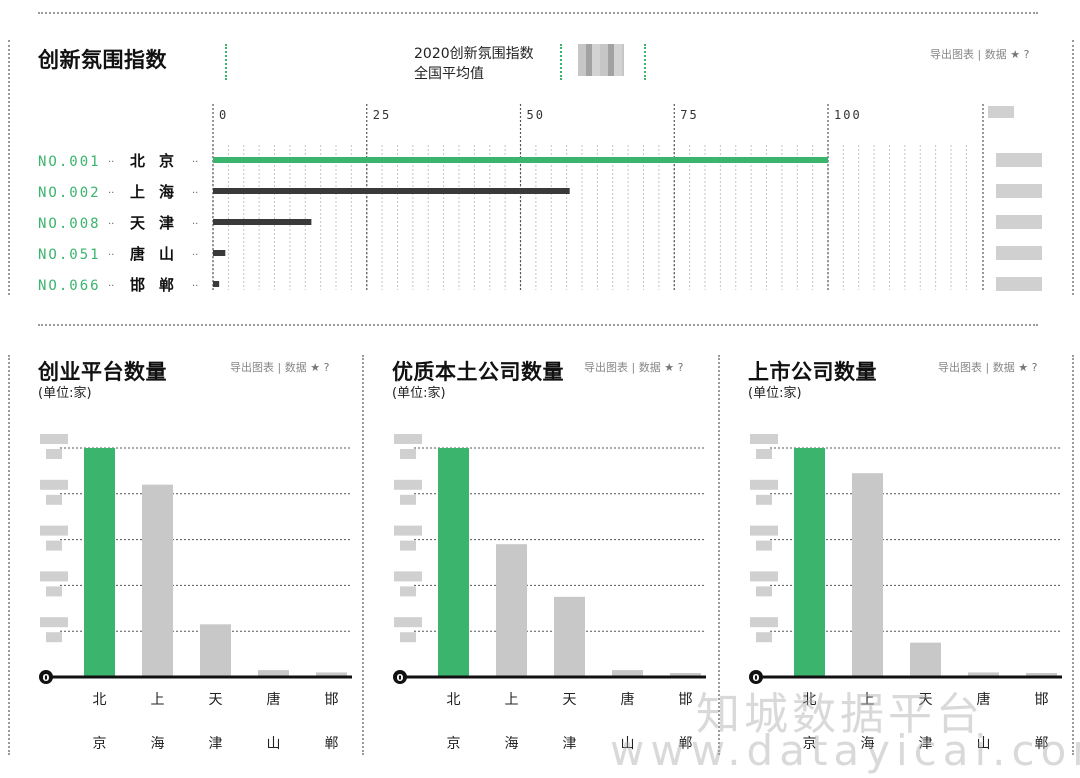 The image size is (1080, 778). I want to click on toolbar-panel-2: 导出图表 | 数据 ★ ?, so click(633, 367).